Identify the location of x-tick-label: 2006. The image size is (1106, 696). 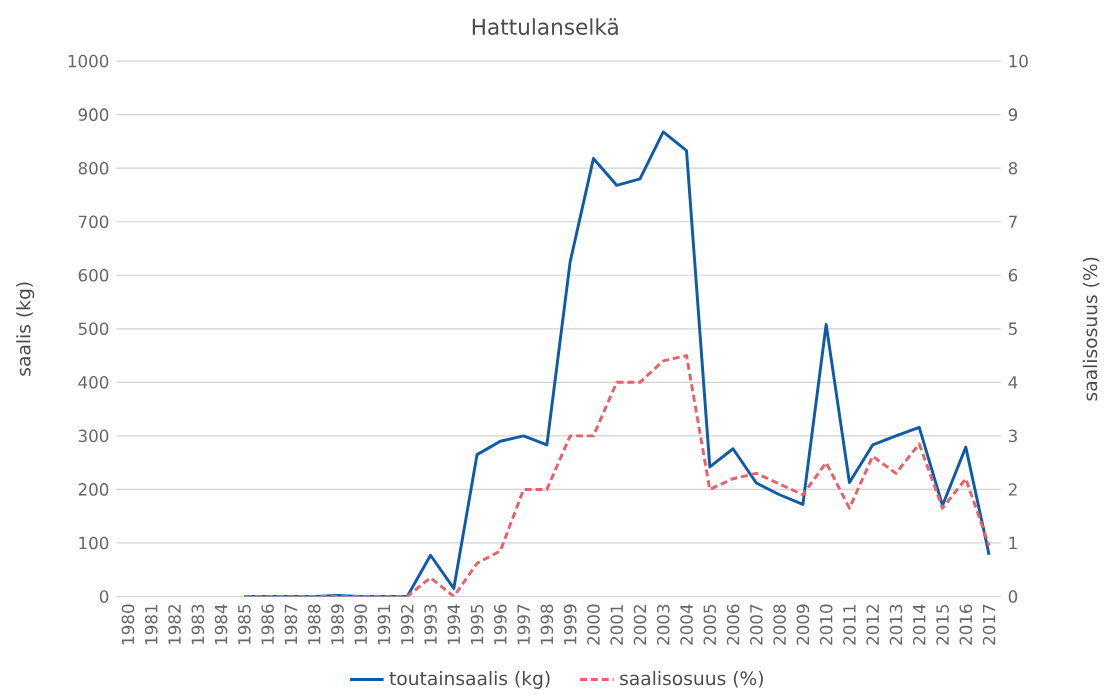
(733, 624).